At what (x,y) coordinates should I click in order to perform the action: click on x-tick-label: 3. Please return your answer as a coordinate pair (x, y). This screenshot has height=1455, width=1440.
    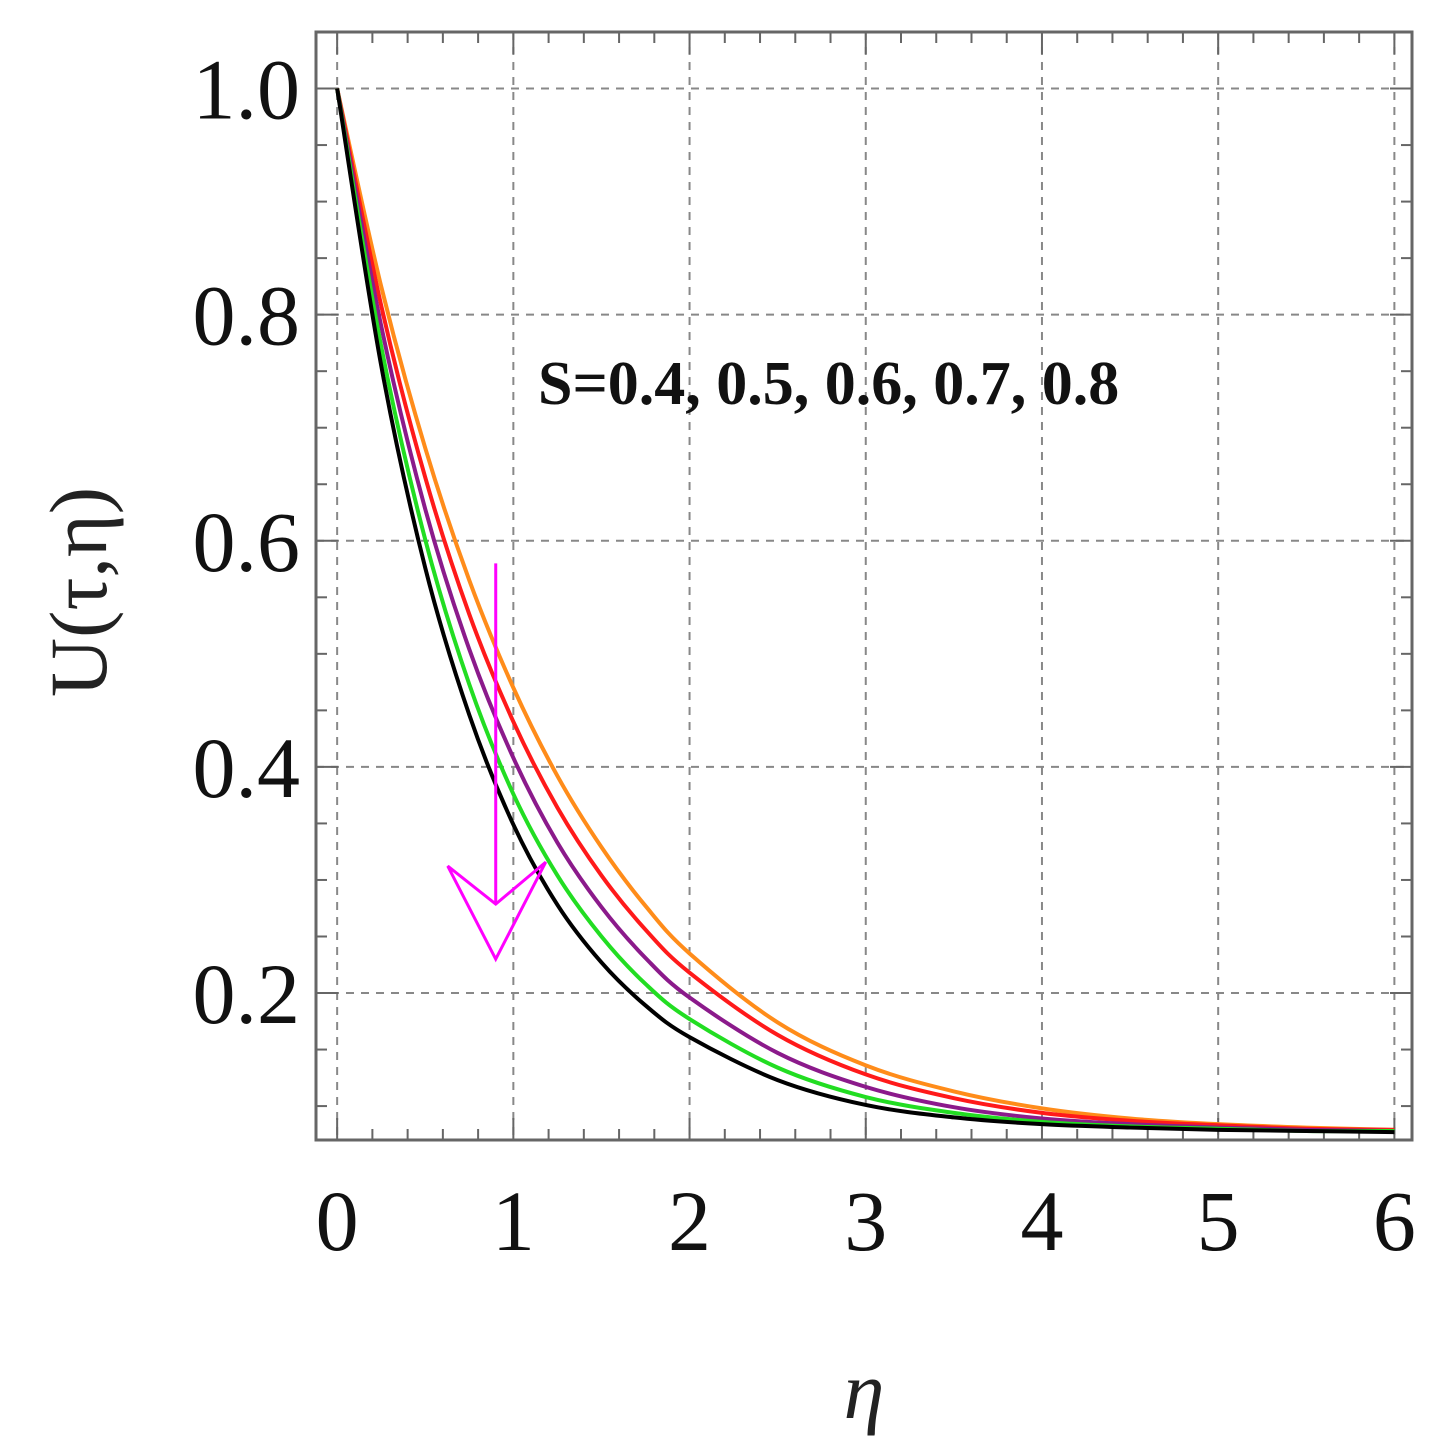
    Looking at the image, I should click on (865, 1221).